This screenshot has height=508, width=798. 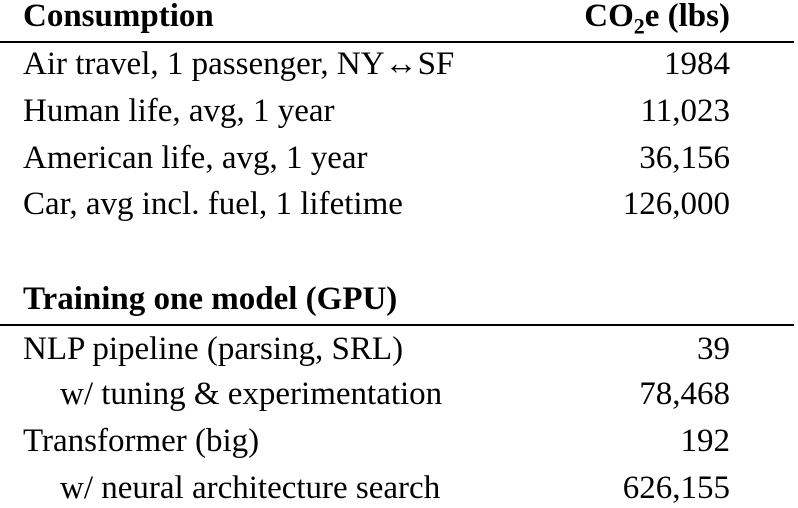 What do you see at coordinates (676, 204) in the screenshot?
I see `consumption-row-value: 126,000` at bounding box center [676, 204].